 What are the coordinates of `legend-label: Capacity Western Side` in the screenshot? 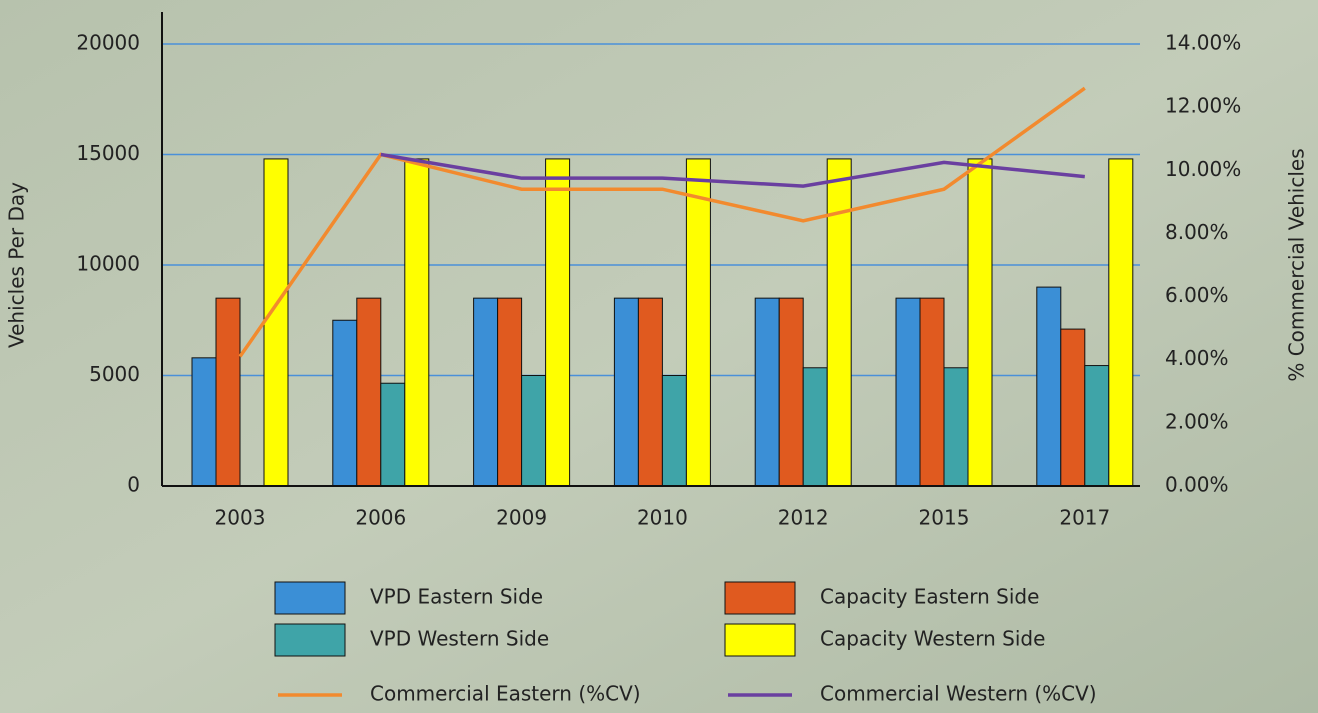 It's located at (932, 639).